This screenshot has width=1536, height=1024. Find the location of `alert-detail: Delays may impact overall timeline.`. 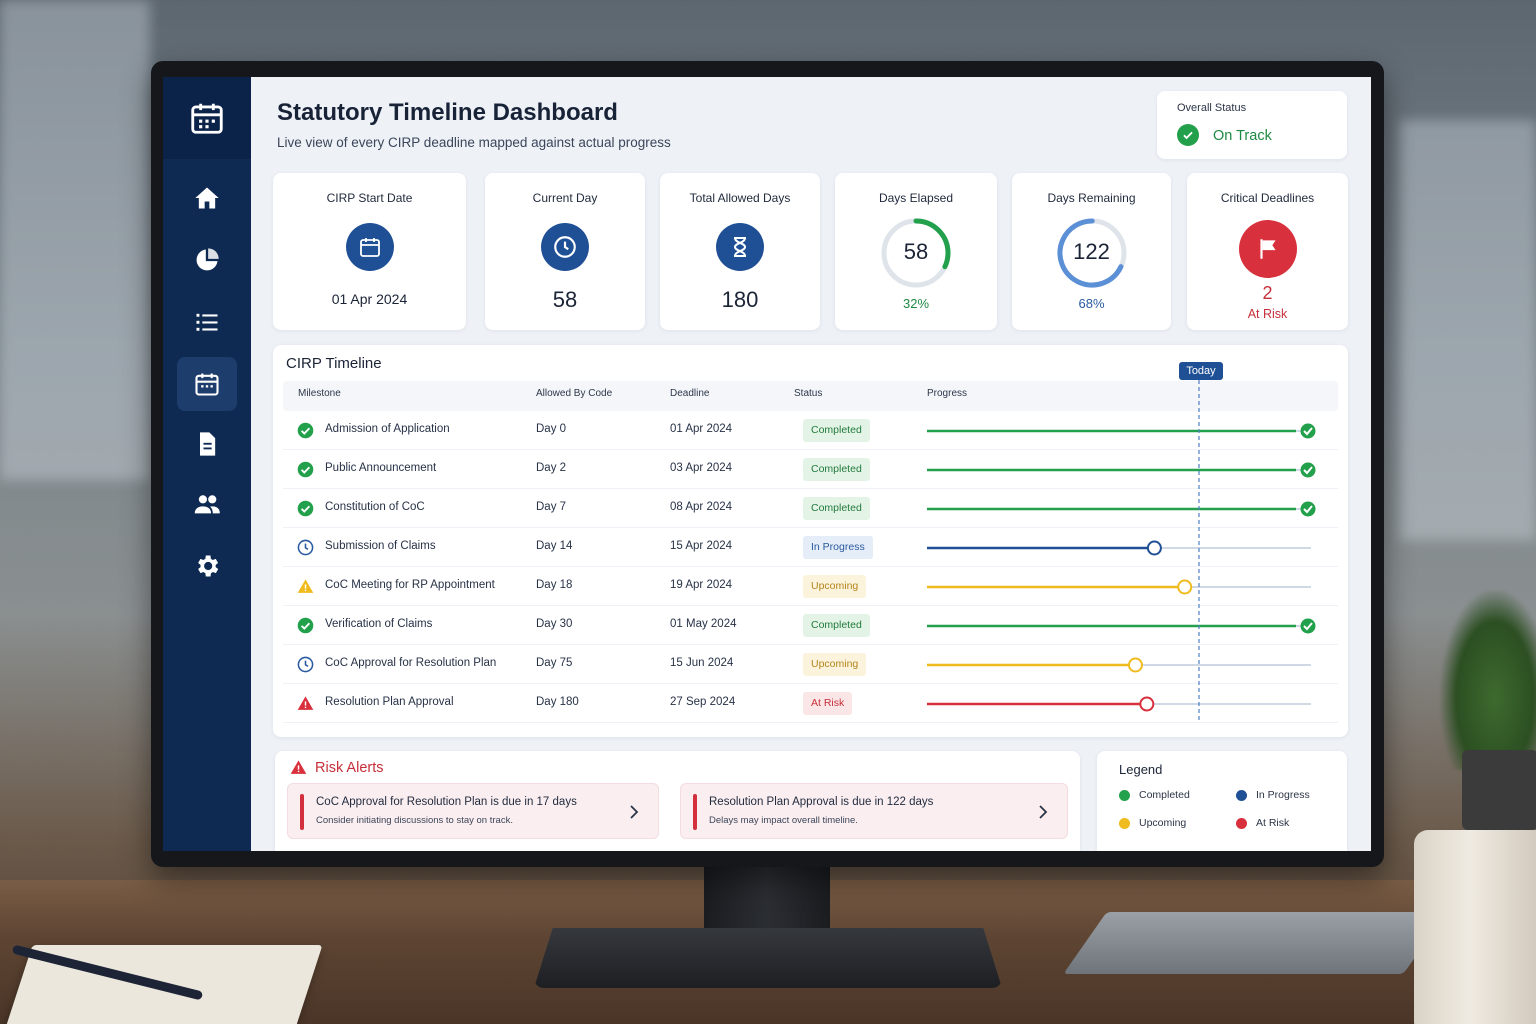

alert-detail: Delays may impact overall timeline. is located at coordinates (783, 820).